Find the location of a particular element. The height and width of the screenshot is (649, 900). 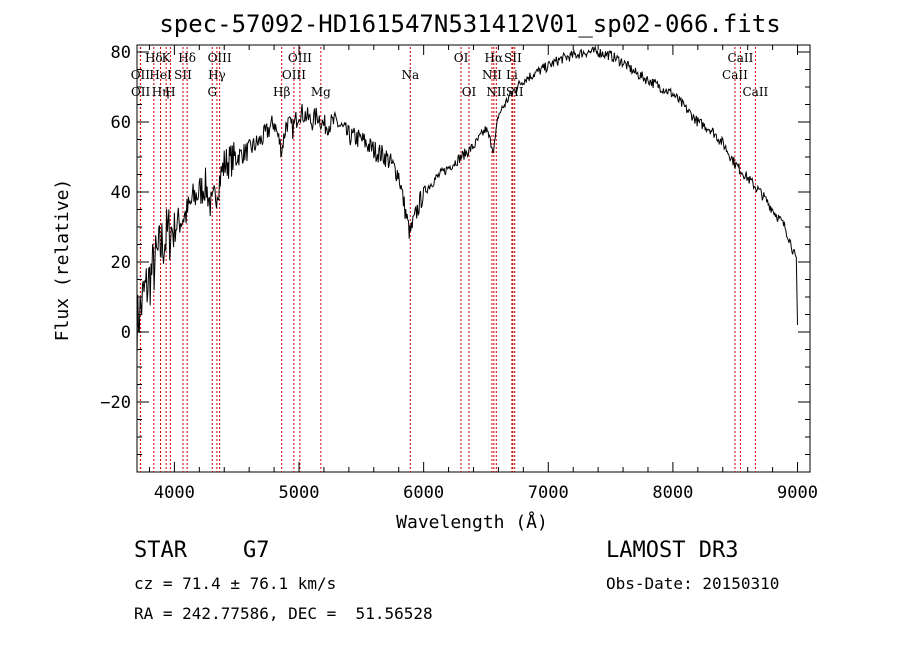

x-axis-label: Wavelength (Å) is located at coordinates (472, 522).